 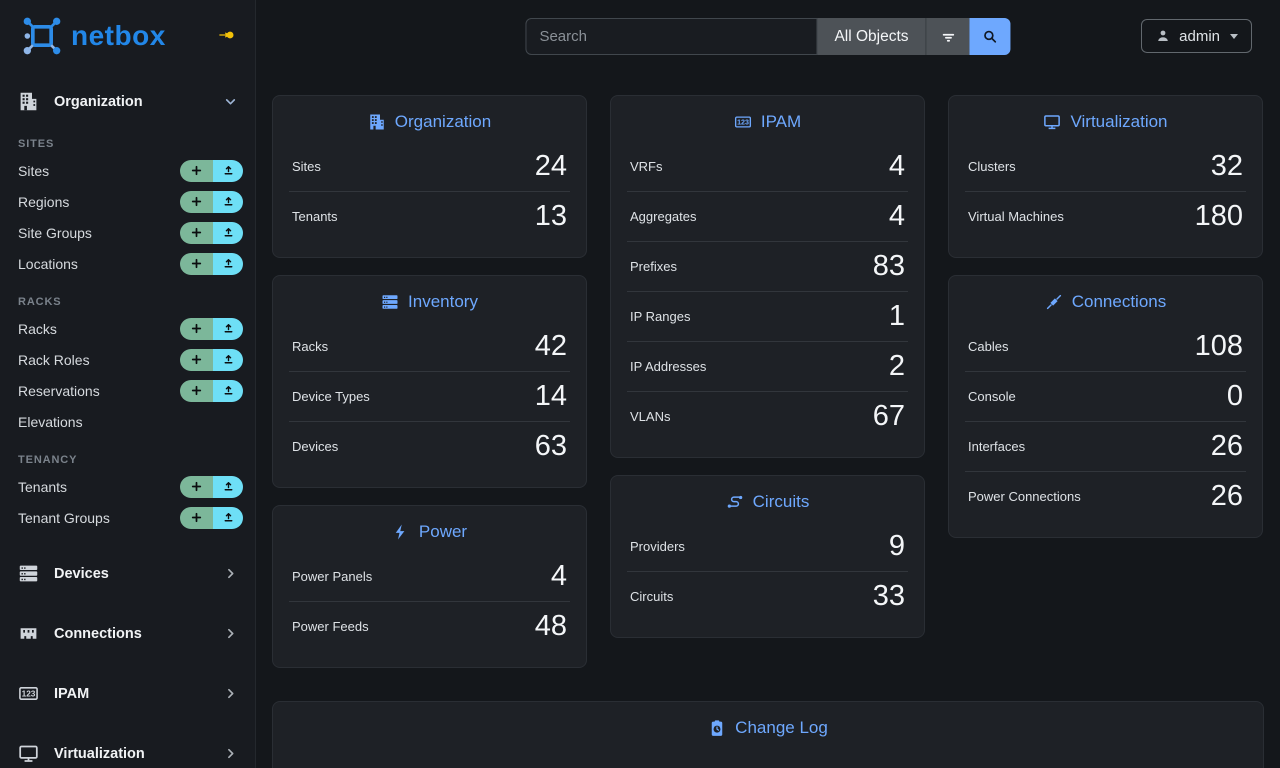 I want to click on stat-label: IP Addresses, so click(x=668, y=366).